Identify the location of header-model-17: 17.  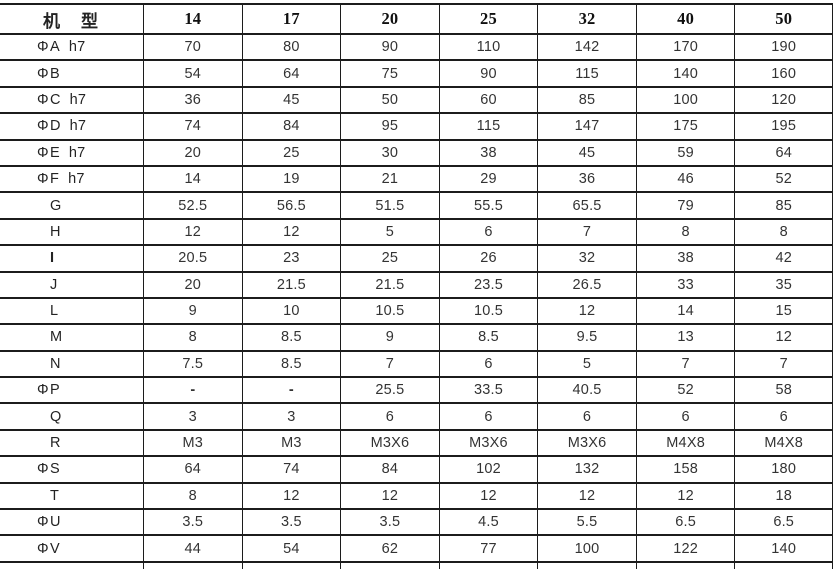
(291, 19).